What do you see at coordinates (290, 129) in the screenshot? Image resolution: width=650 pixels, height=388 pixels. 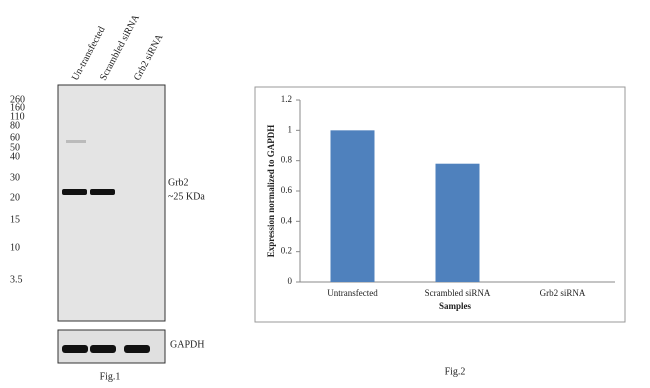 I see `y-tick-label: 1` at bounding box center [290, 129].